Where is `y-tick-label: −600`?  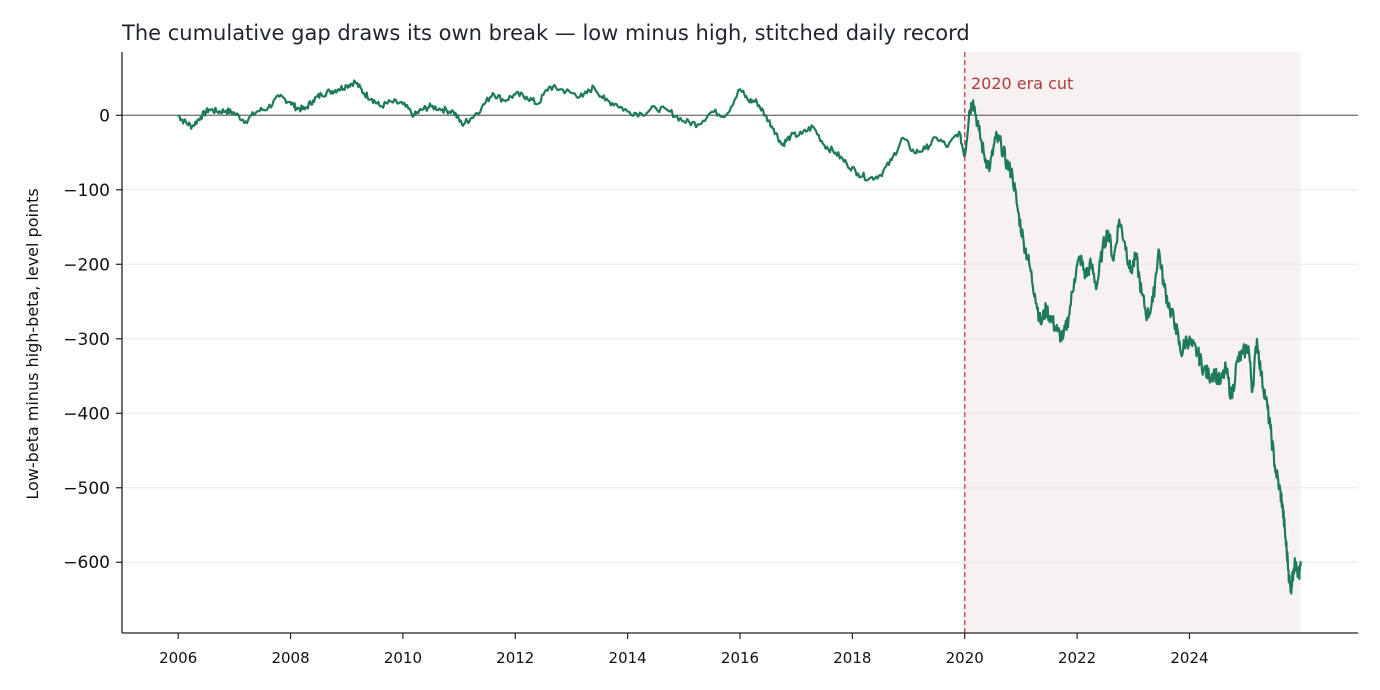 y-tick-label: −600 is located at coordinates (86, 563).